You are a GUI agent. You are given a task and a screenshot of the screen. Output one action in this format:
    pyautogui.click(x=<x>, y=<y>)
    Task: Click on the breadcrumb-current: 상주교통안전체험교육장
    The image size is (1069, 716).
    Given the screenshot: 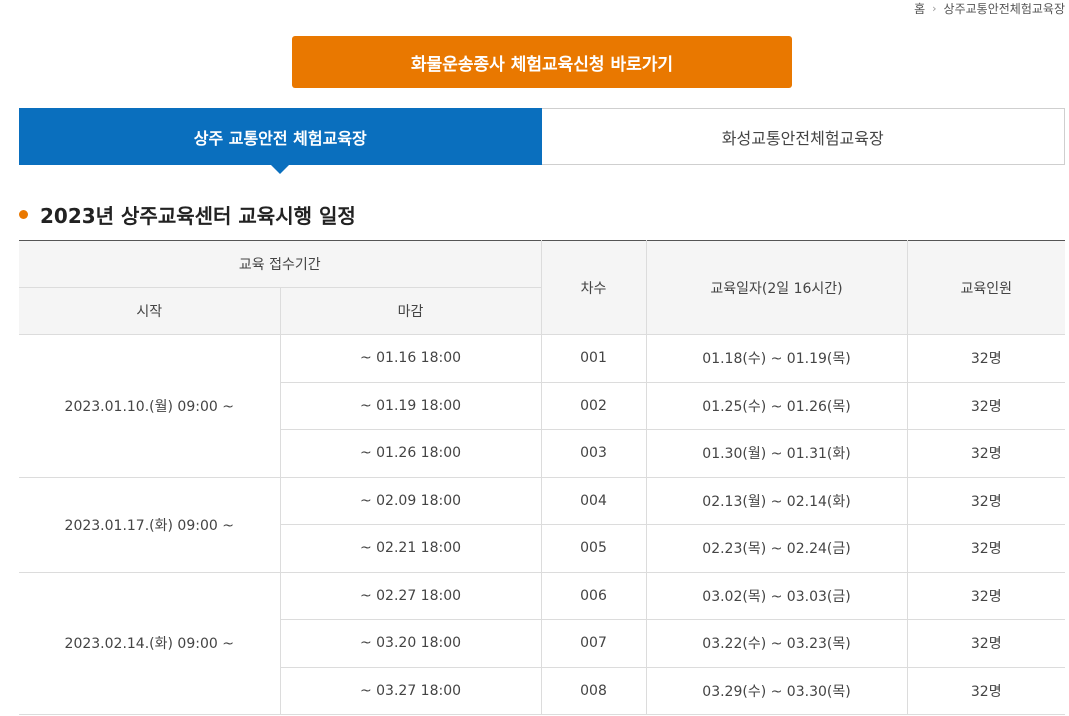 What is the action you would take?
    pyautogui.click(x=1004, y=8)
    